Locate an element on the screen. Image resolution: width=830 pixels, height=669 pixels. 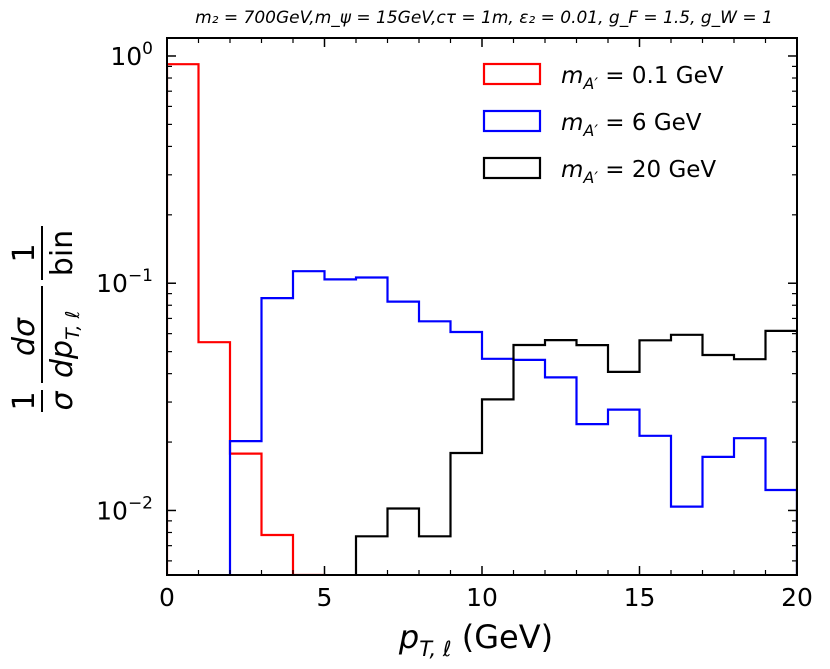
legend-entry-2: mA′ = 20 GeV is located at coordinates (599, 171).